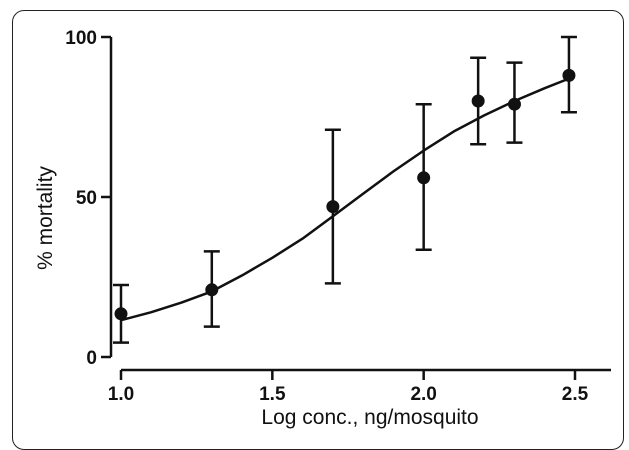 This screenshot has height=450, width=629. I want to click on y-tick-label: 0, so click(91, 358).